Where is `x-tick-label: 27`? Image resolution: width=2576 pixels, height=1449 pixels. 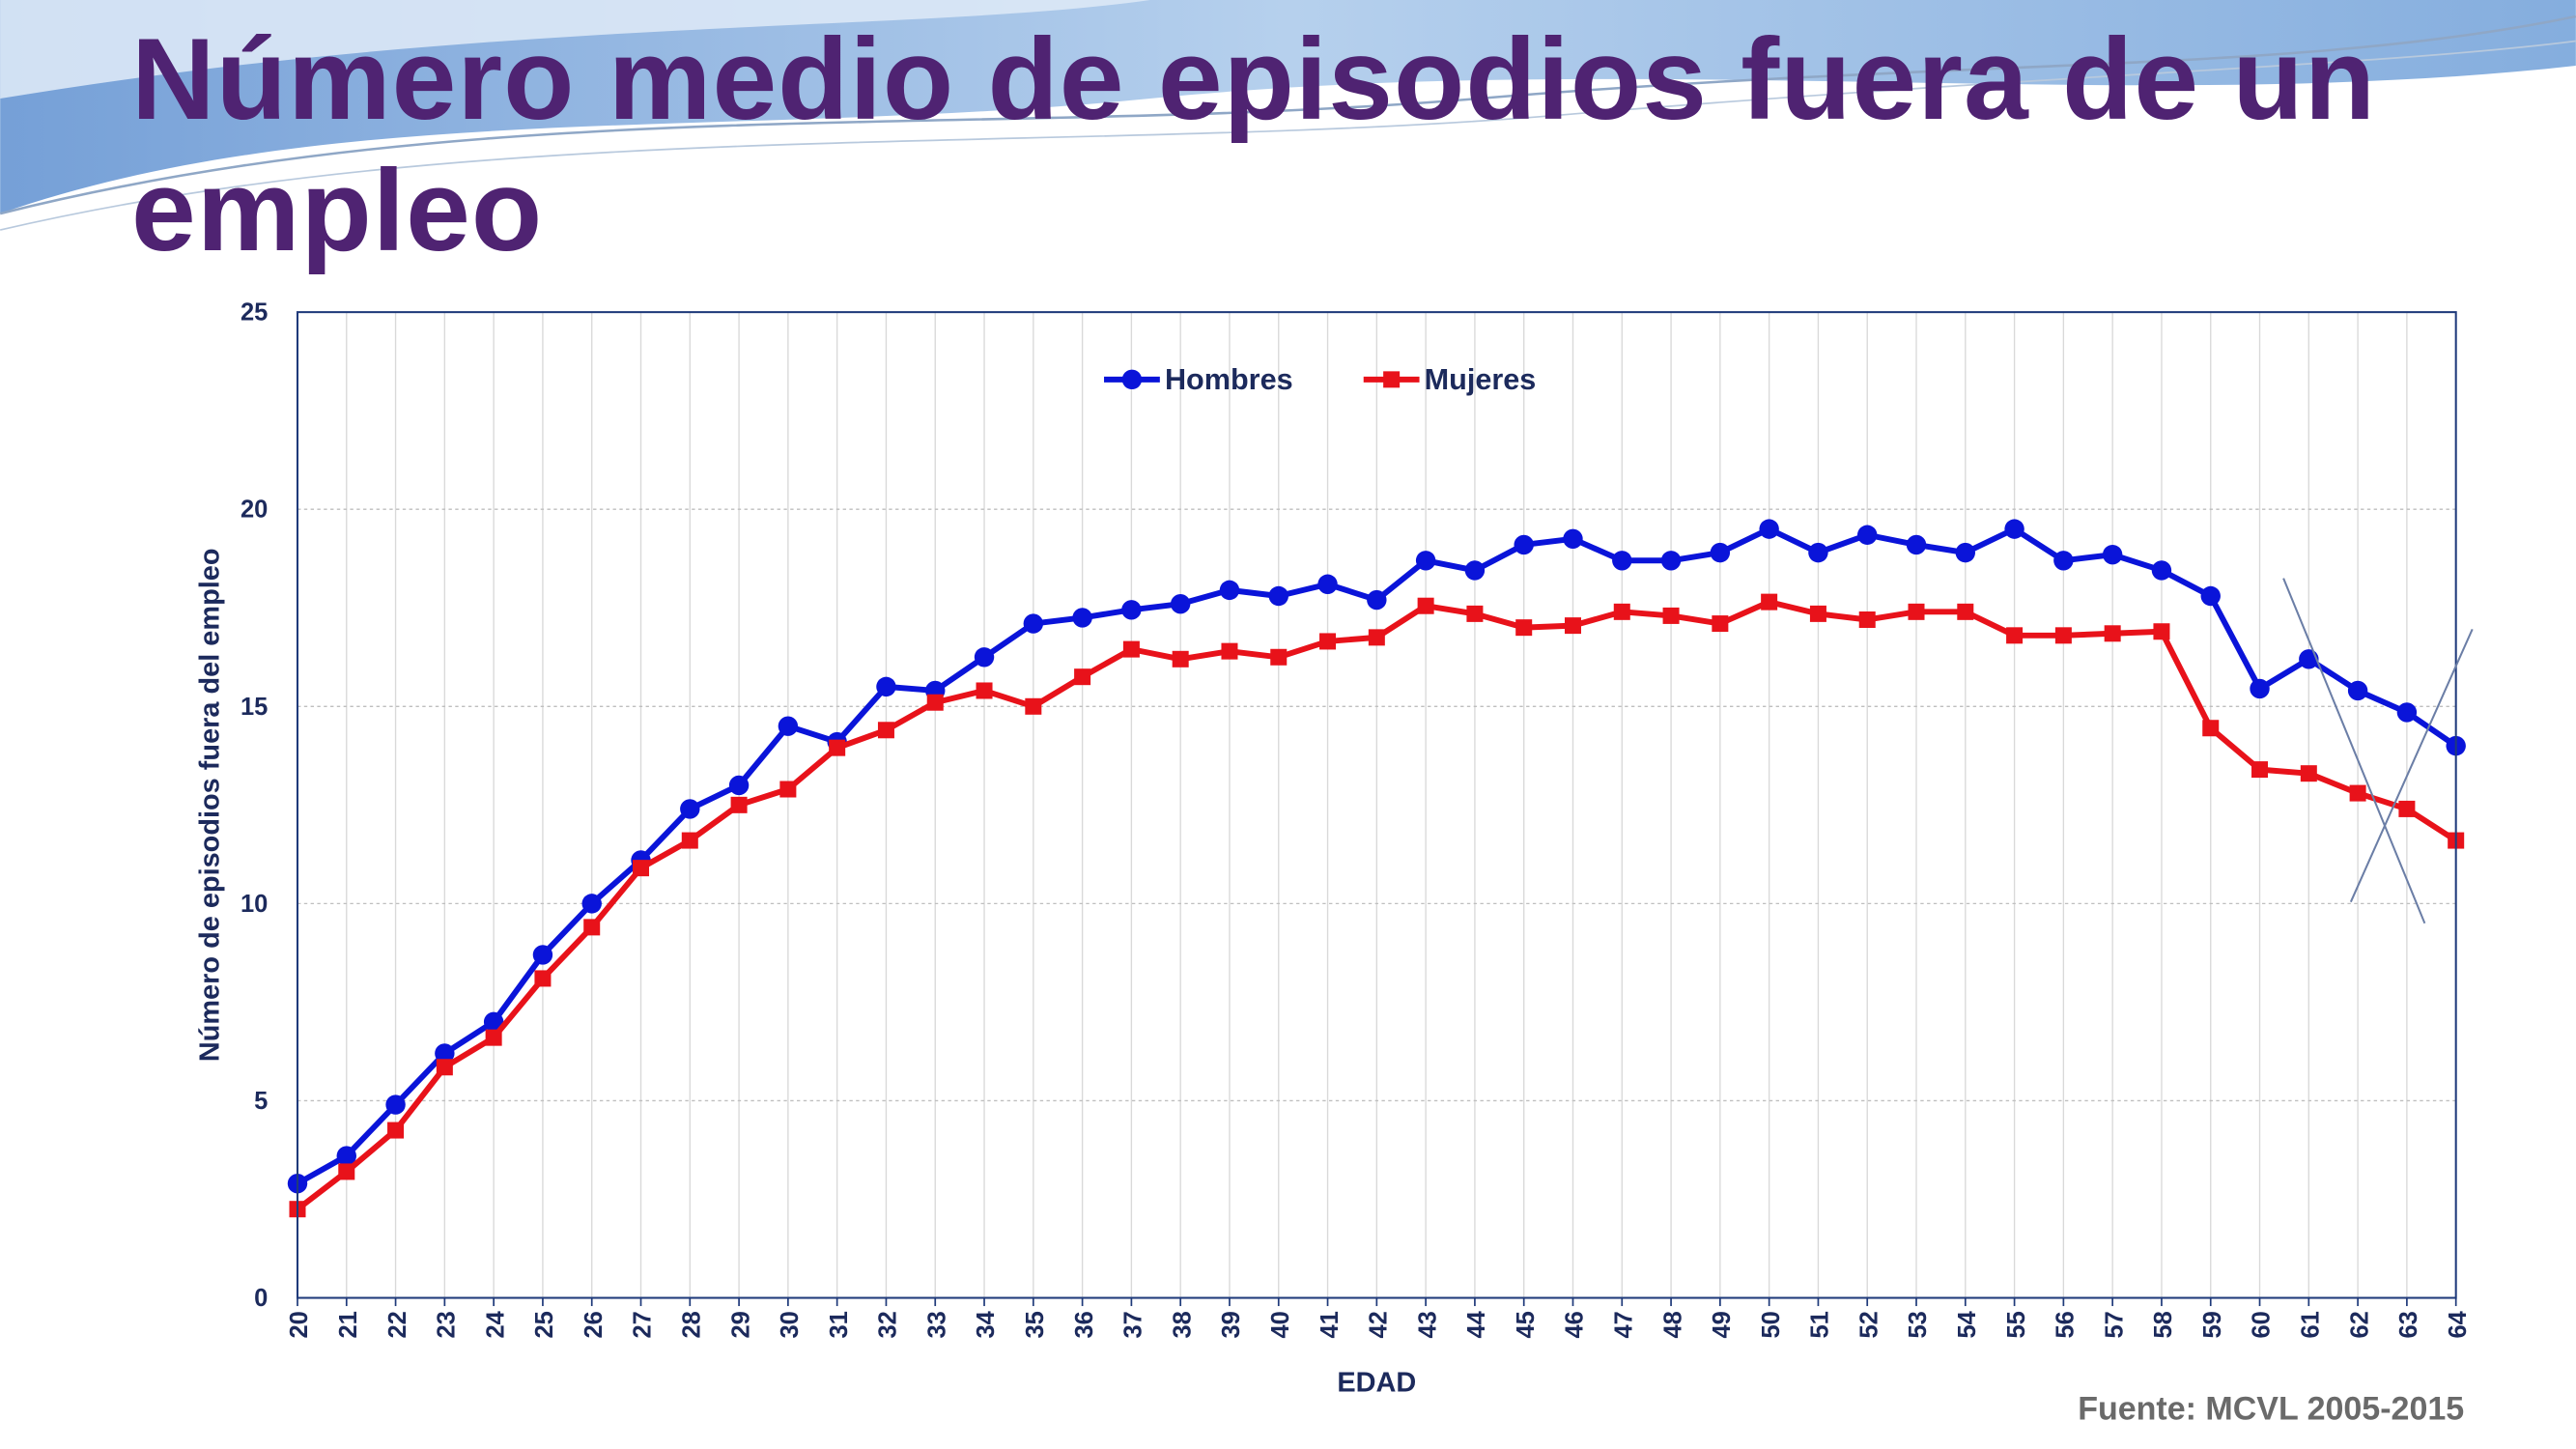
x-tick-label: 27 is located at coordinates (643, 1324).